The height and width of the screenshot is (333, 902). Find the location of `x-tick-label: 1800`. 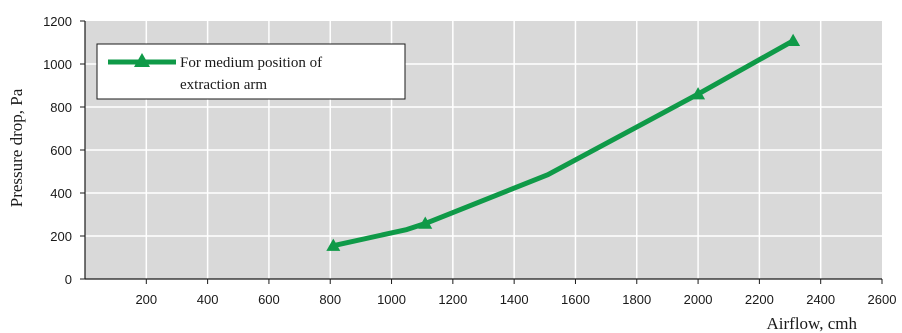

x-tick-label: 1800 is located at coordinates (636, 299).